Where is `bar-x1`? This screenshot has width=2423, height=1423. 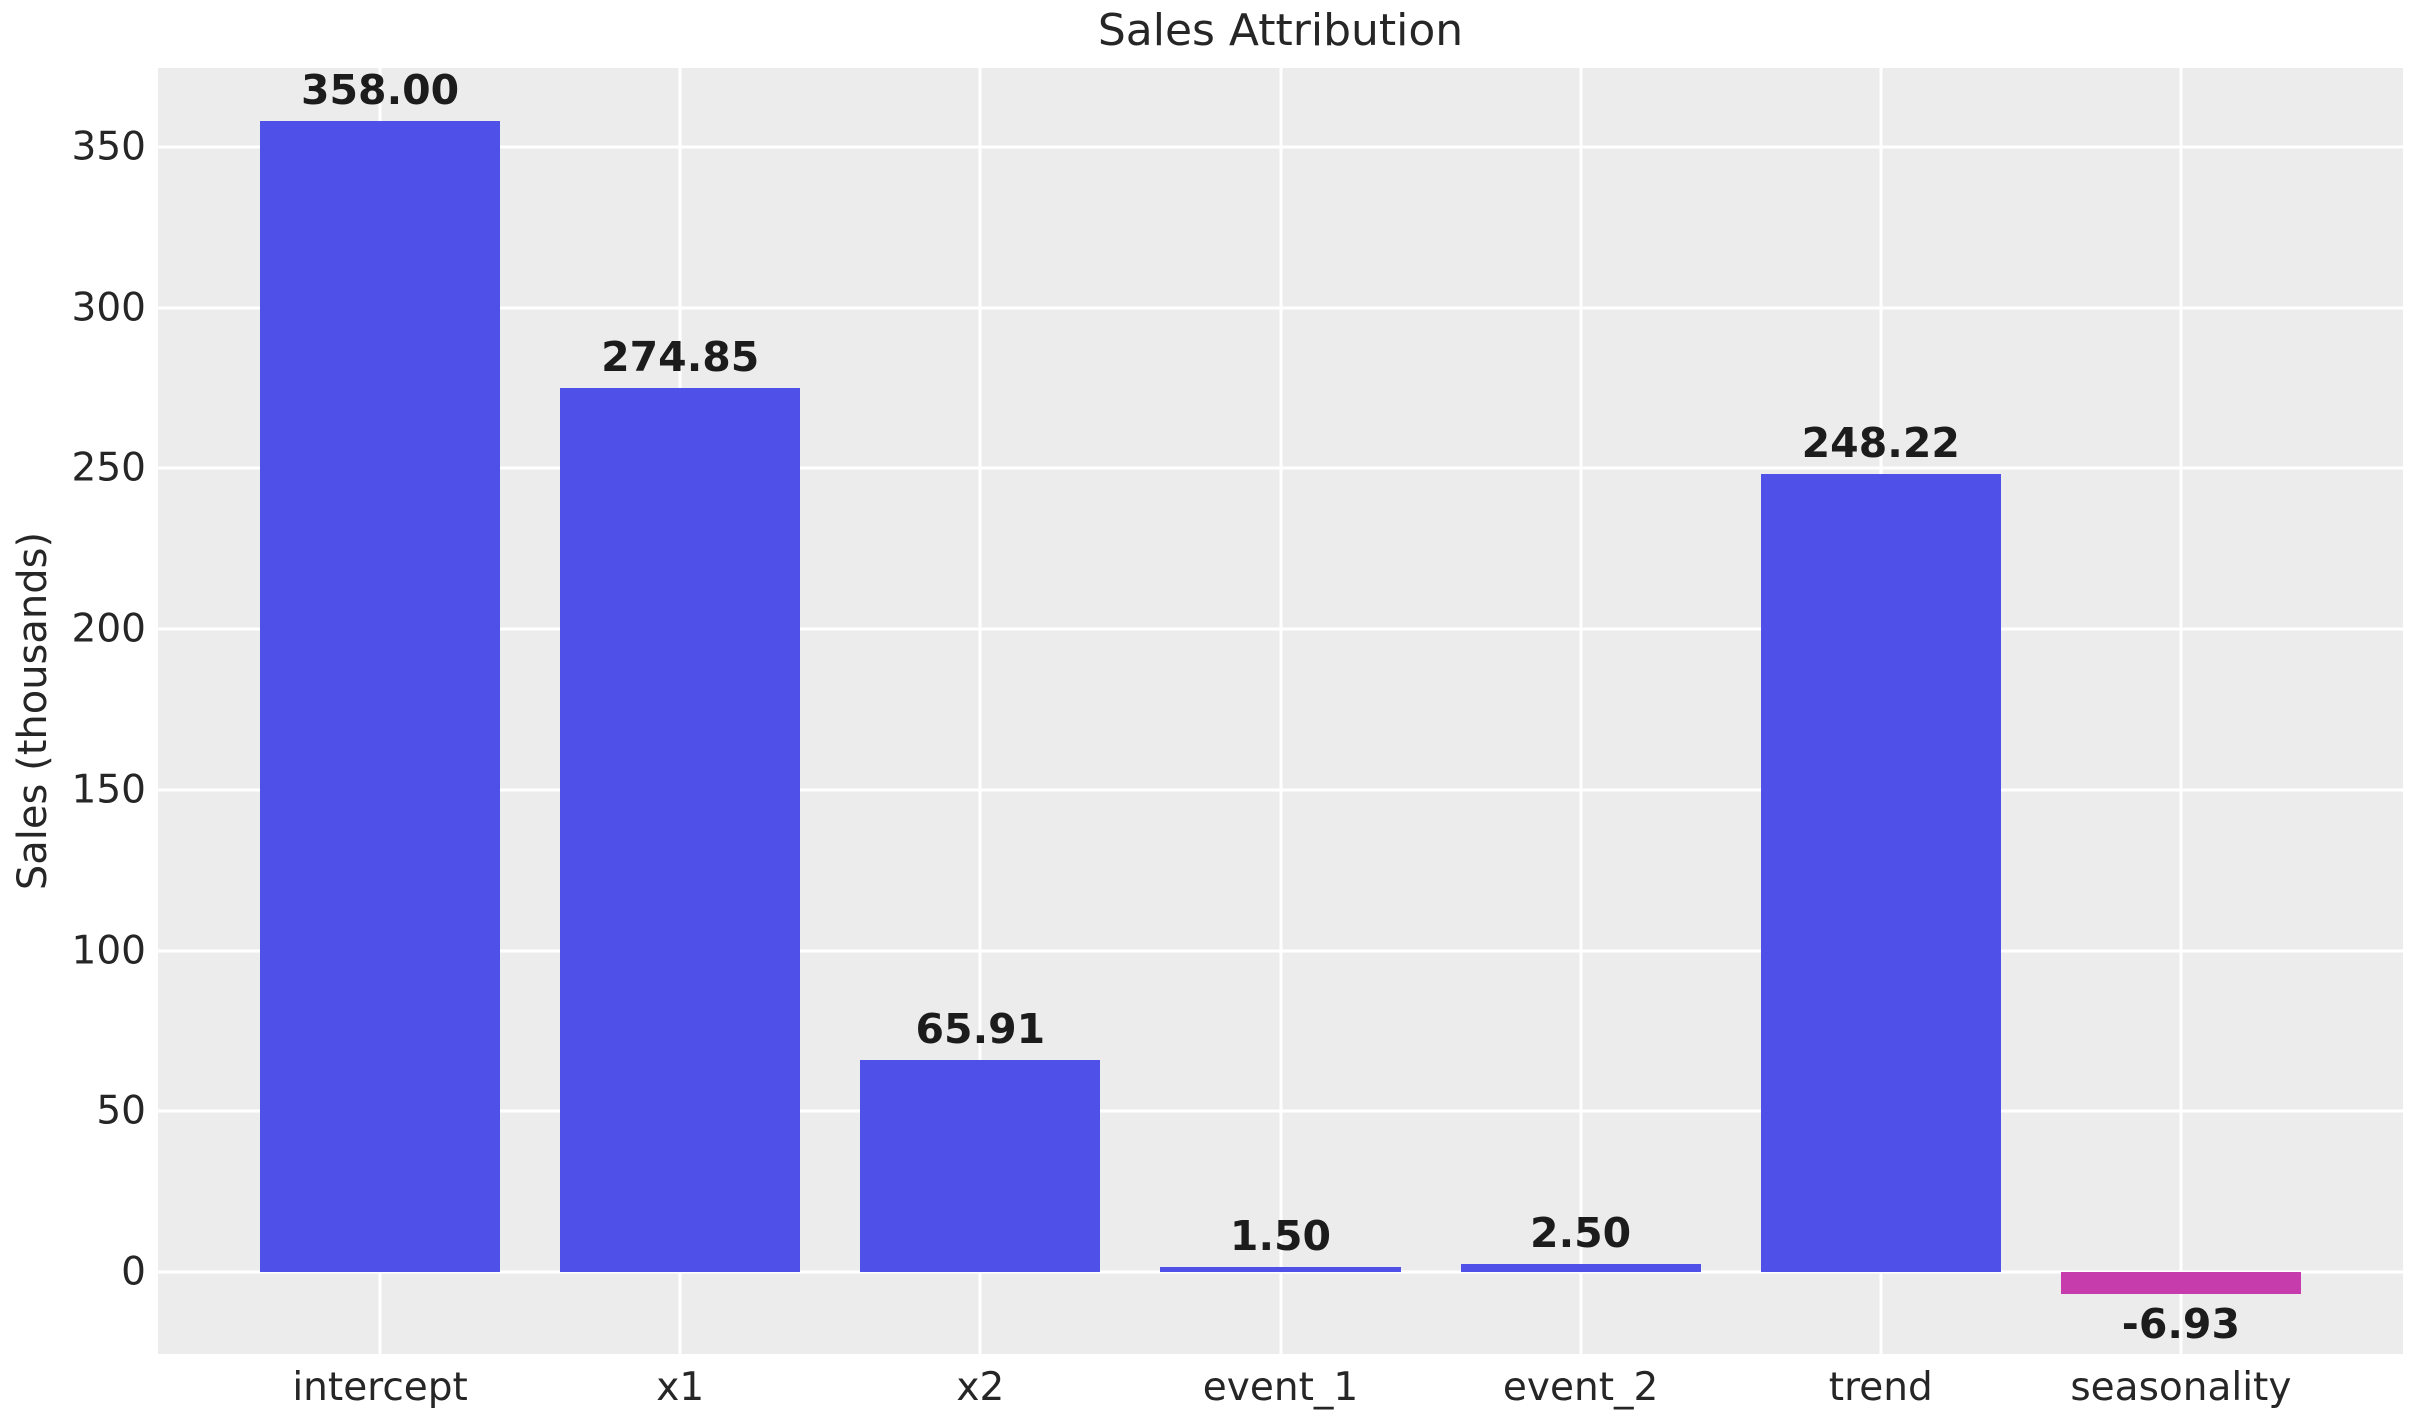
bar-x1 is located at coordinates (680, 830).